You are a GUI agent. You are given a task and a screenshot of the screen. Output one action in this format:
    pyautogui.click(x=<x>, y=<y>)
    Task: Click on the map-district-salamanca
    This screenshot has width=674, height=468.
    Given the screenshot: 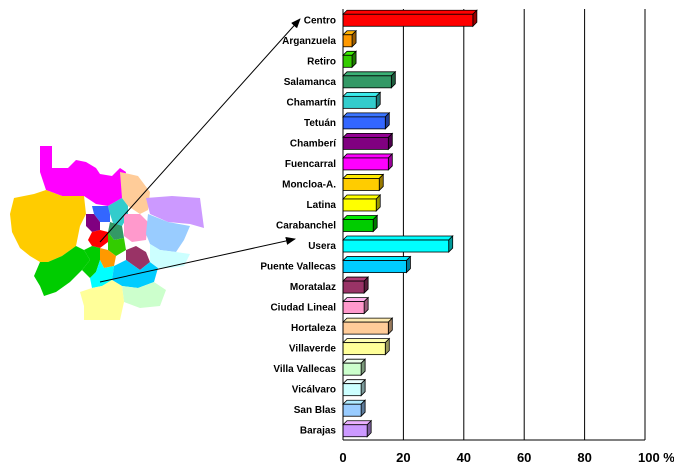 What is the action you would take?
    pyautogui.click(x=116, y=231)
    